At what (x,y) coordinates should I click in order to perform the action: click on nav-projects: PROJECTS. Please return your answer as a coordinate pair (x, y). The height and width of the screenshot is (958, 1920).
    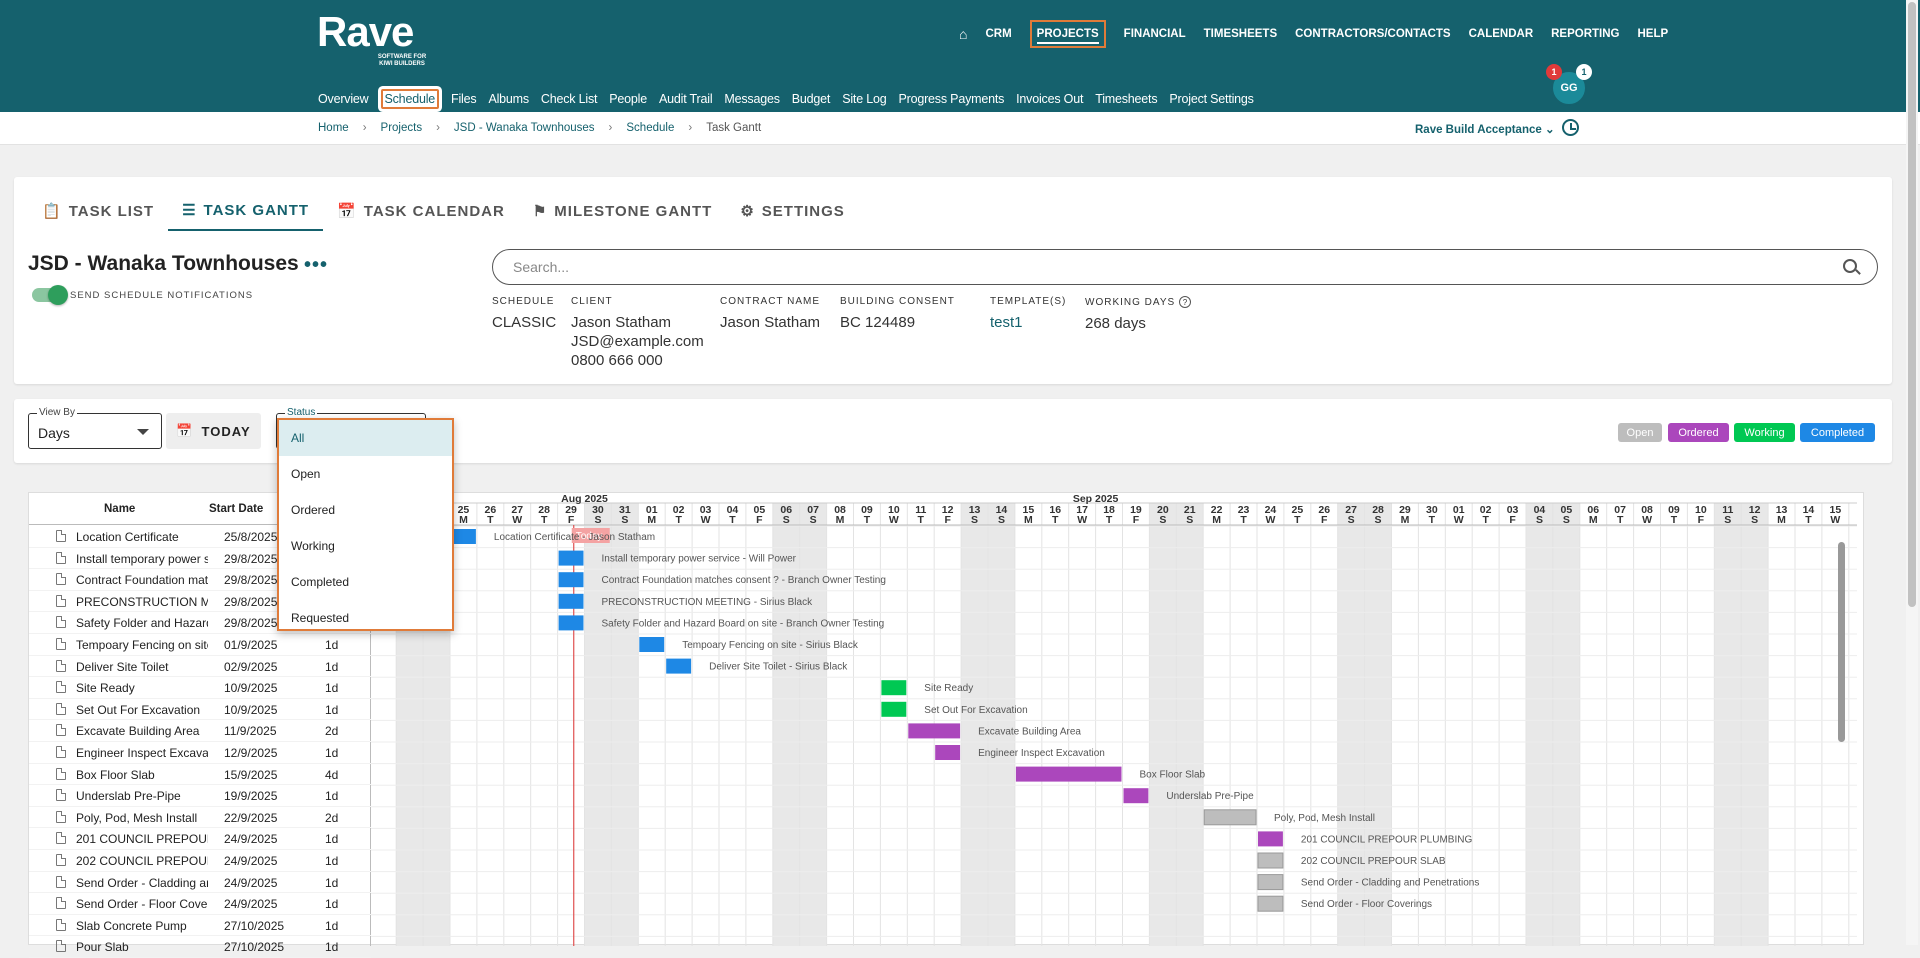
    Looking at the image, I should click on (1067, 34).